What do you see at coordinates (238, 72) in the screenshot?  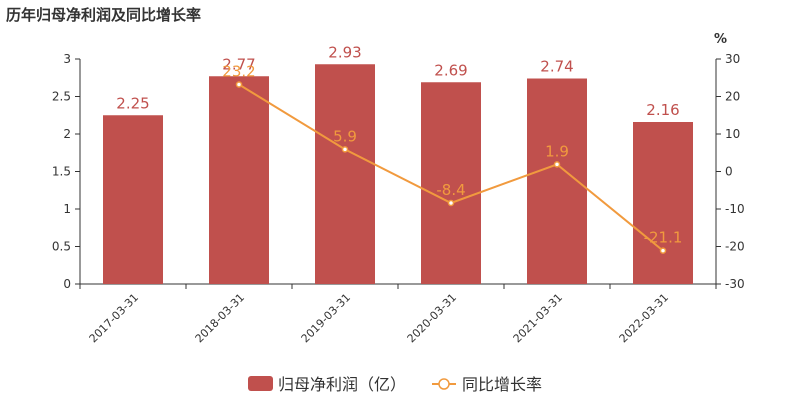 I see `growth-rate-label: 23.2` at bounding box center [238, 72].